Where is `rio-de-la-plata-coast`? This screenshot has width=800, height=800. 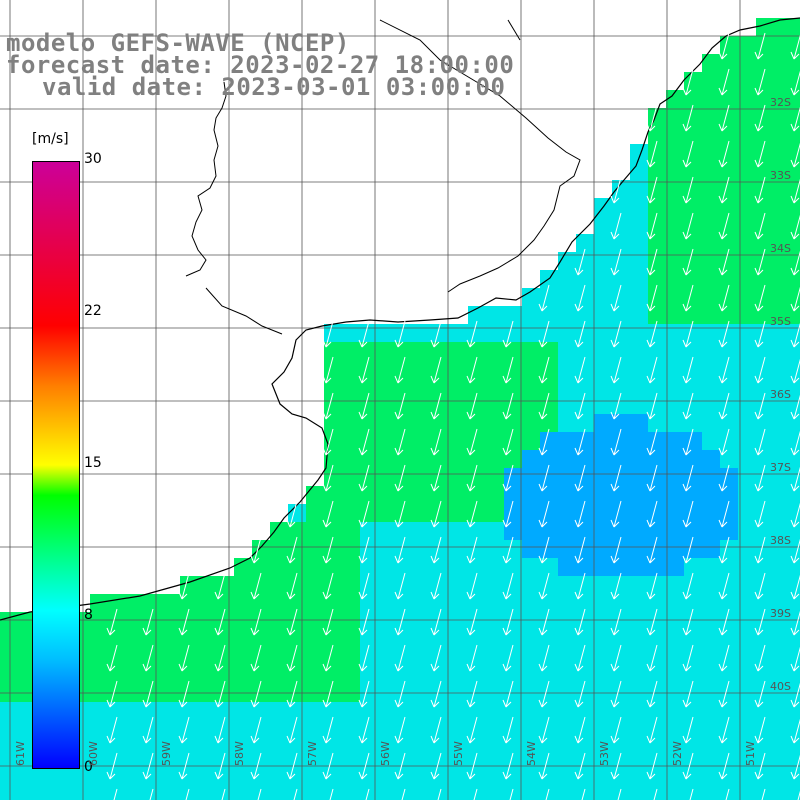 rio-de-la-plata-coast is located at coordinates (234, 208).